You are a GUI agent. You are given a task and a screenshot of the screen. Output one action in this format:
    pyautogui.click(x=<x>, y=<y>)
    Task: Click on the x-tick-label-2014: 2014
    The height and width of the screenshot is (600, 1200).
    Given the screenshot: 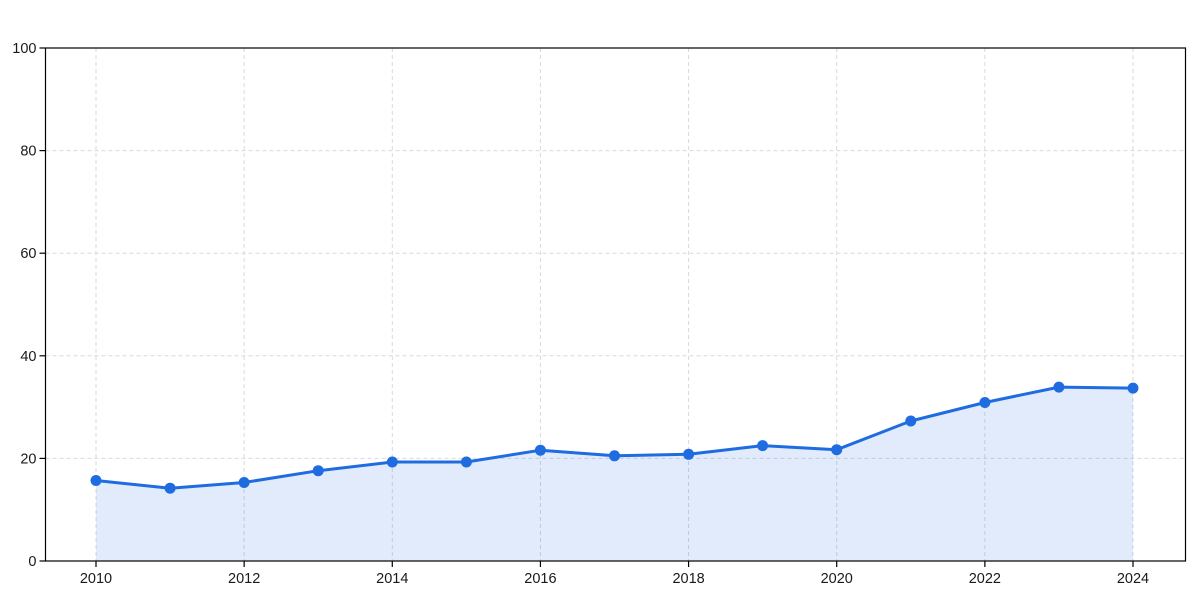 What is the action you would take?
    pyautogui.click(x=392, y=579)
    